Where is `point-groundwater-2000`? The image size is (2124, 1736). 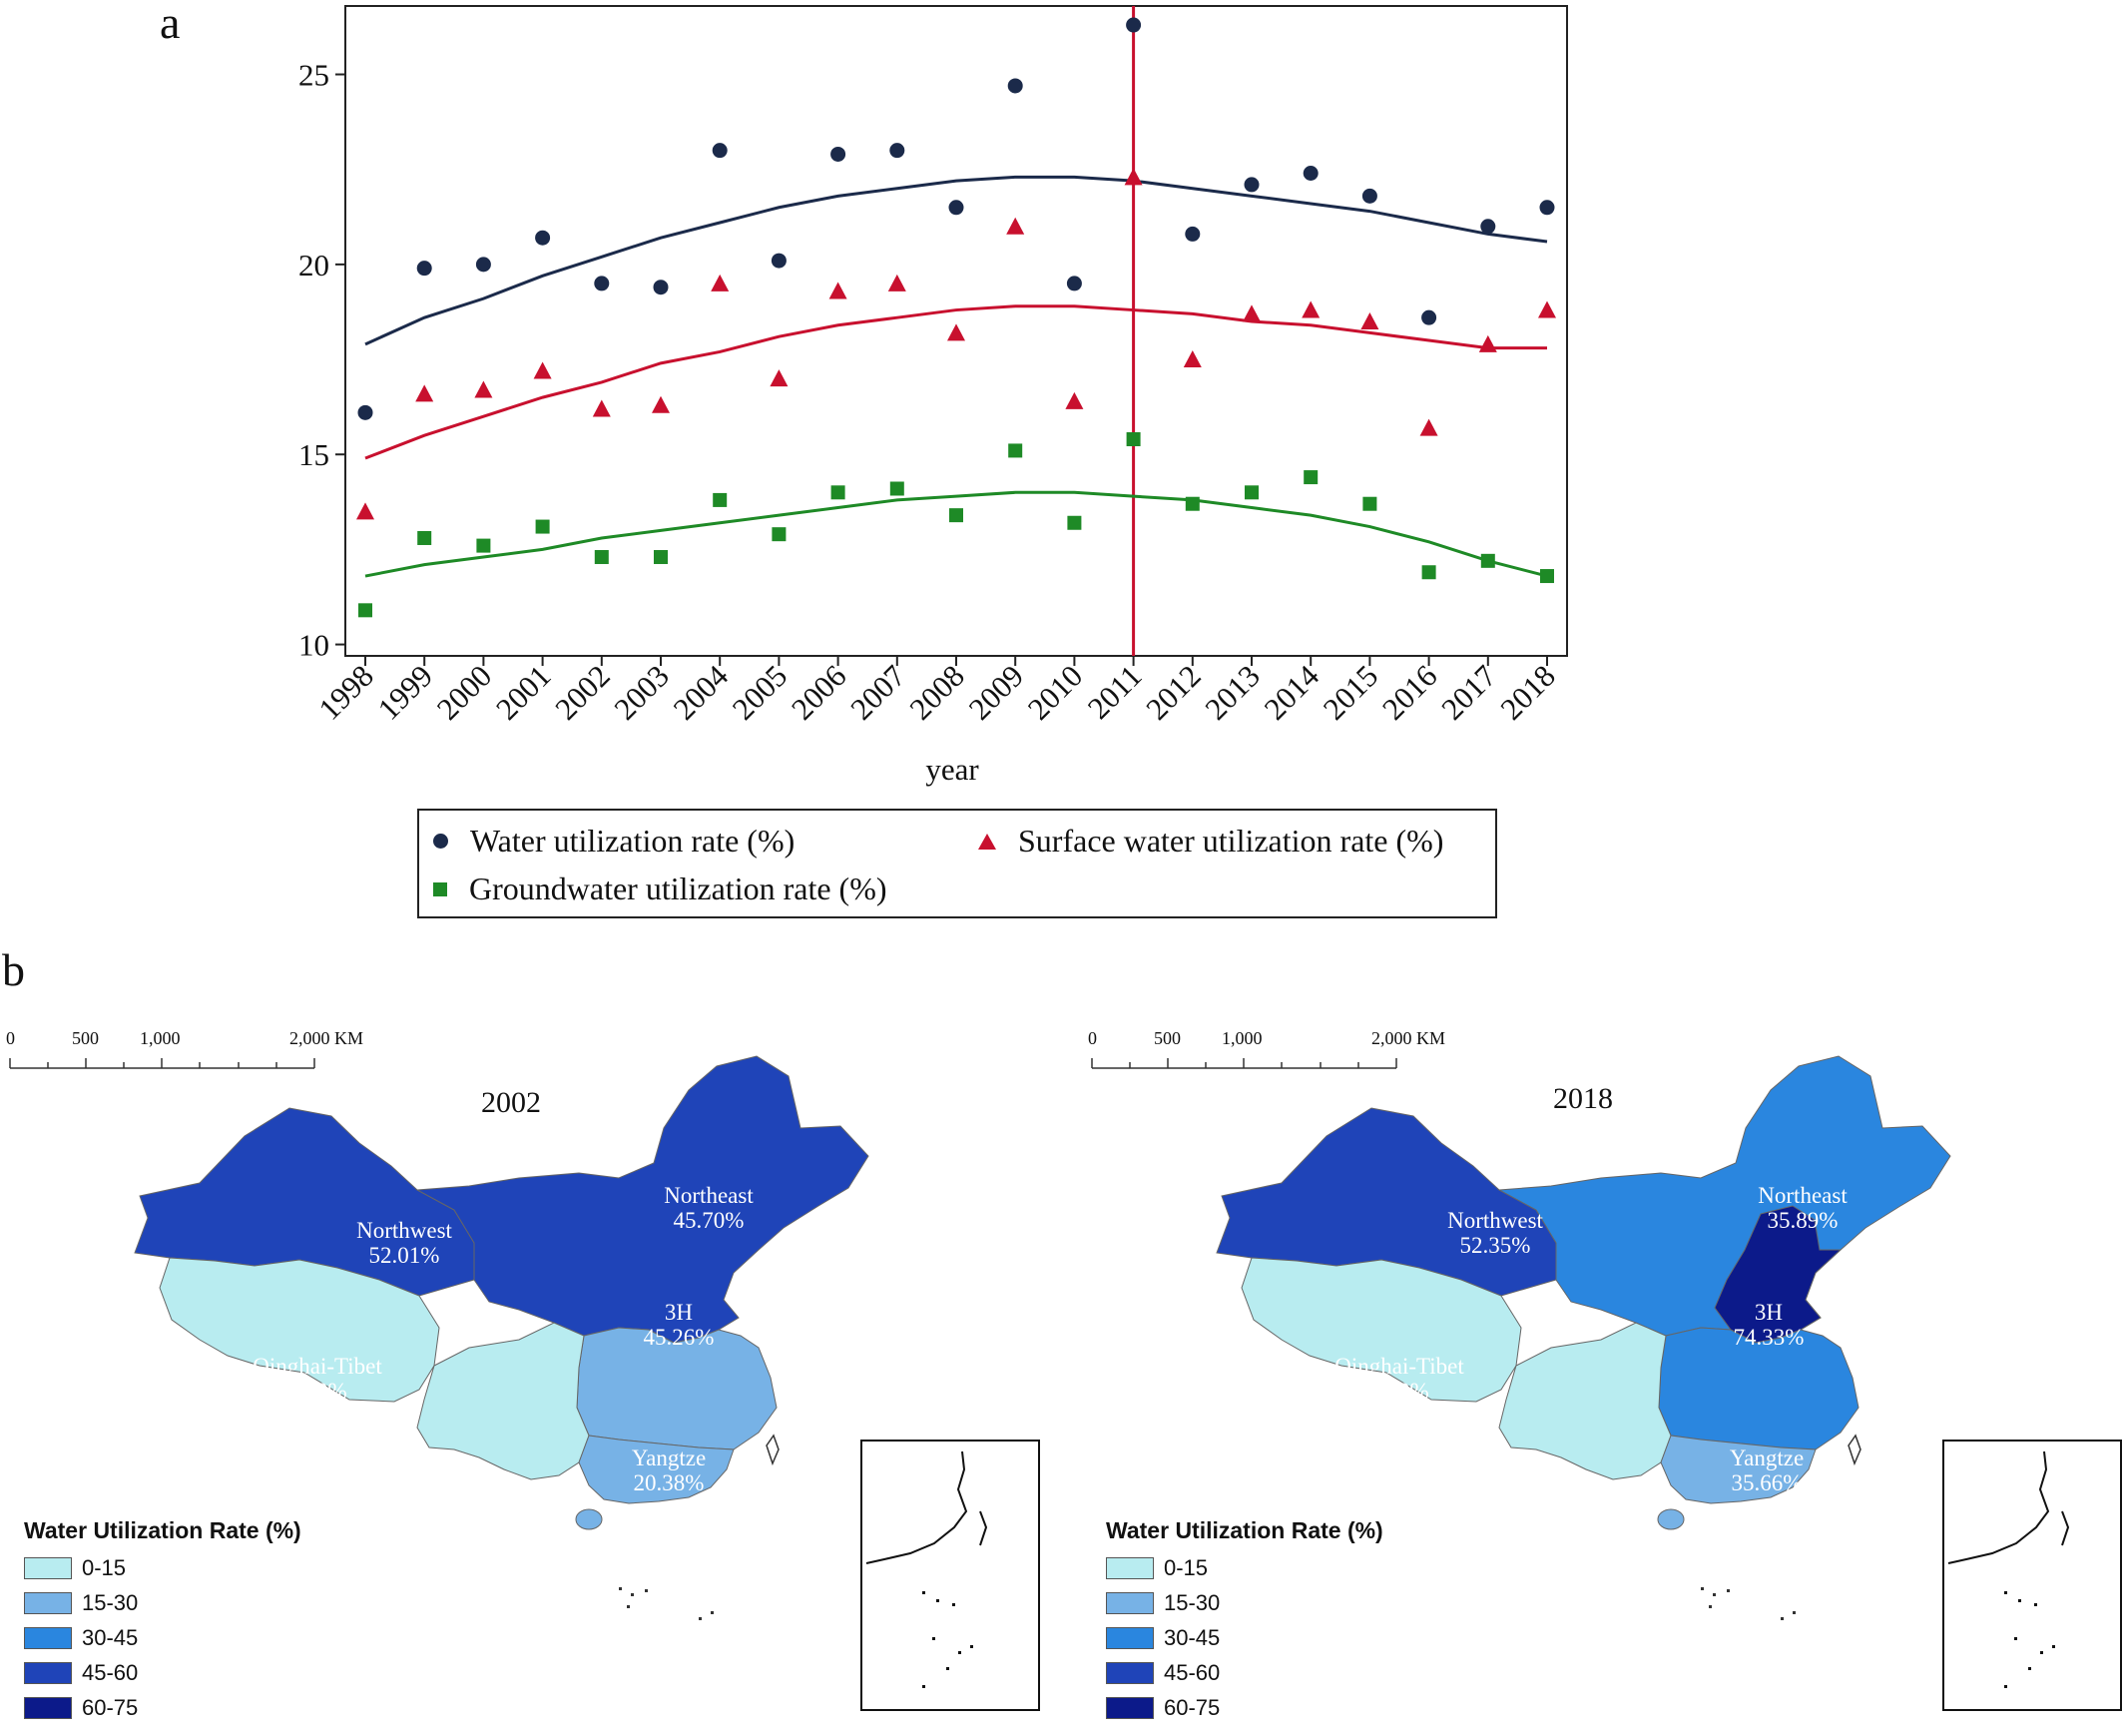 point-groundwater-2000 is located at coordinates (484, 545).